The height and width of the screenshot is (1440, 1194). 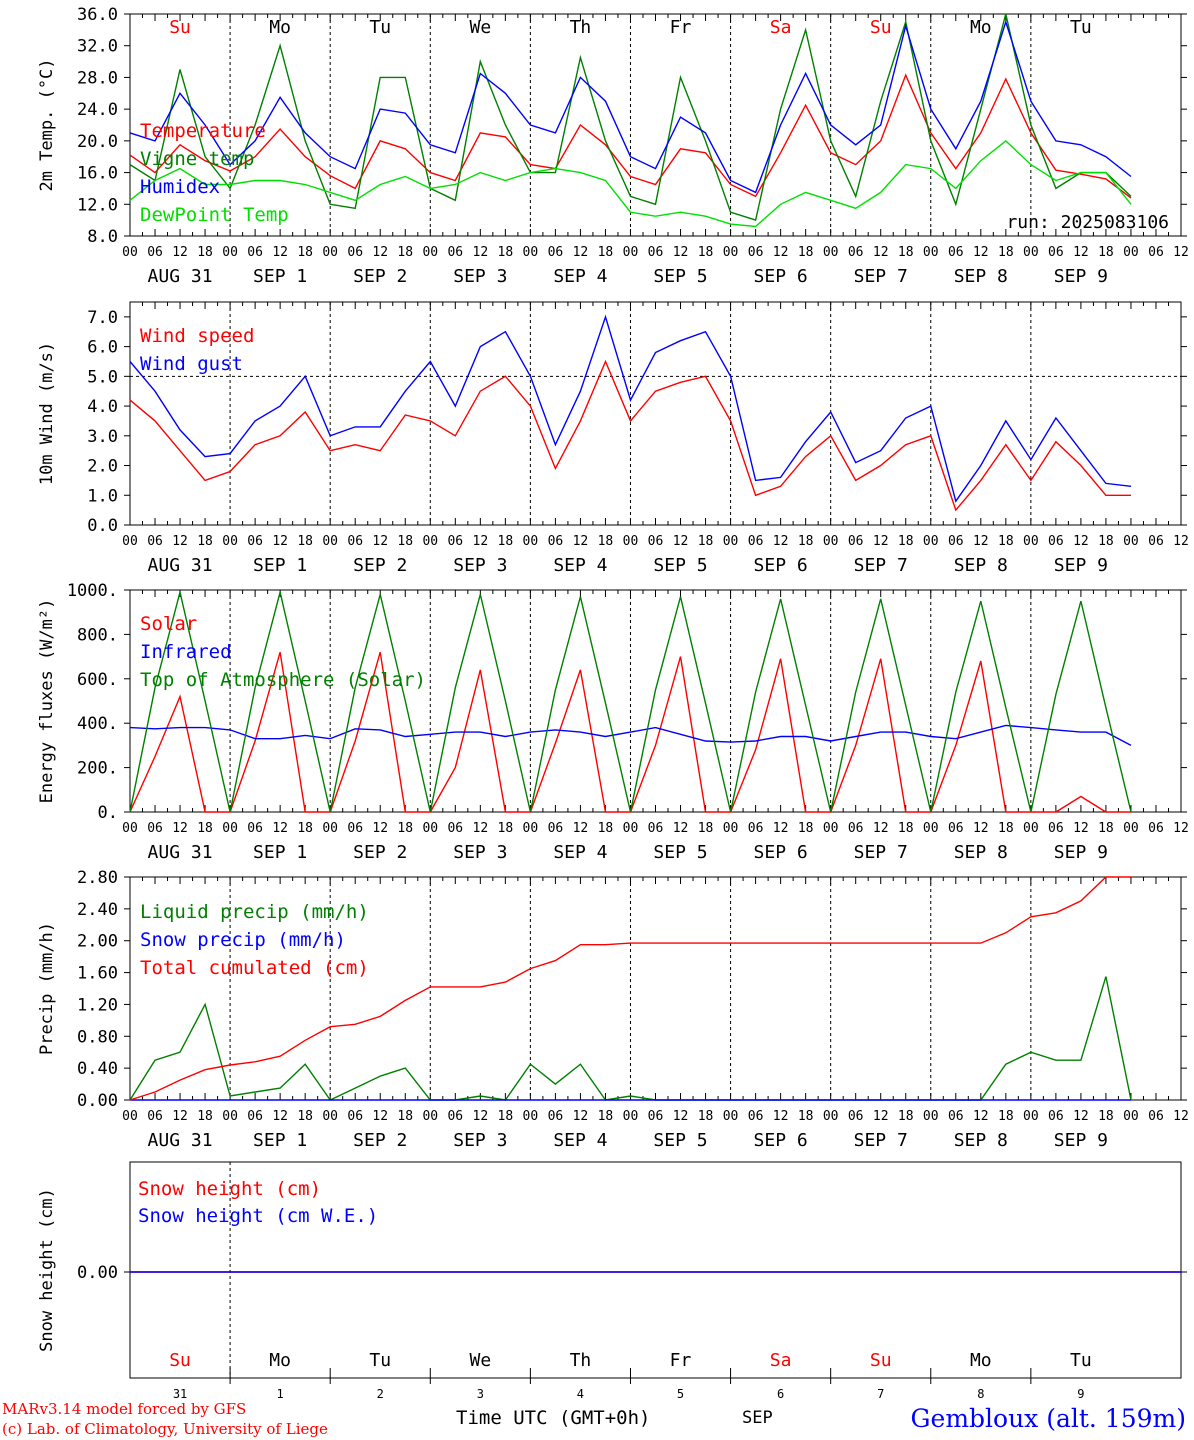 I want to click on legend-entry: Wind speed, so click(x=197, y=336).